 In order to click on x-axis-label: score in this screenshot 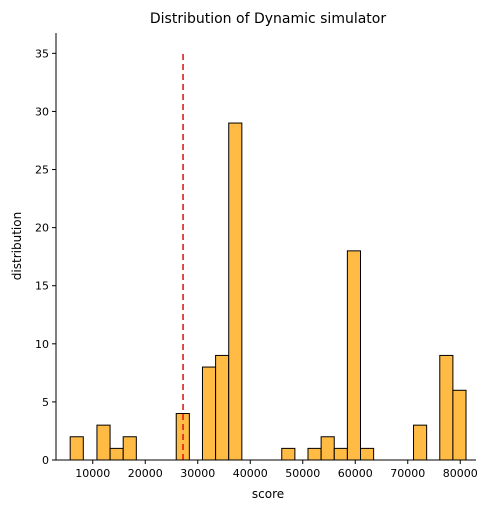, I will do `click(268, 494)`.